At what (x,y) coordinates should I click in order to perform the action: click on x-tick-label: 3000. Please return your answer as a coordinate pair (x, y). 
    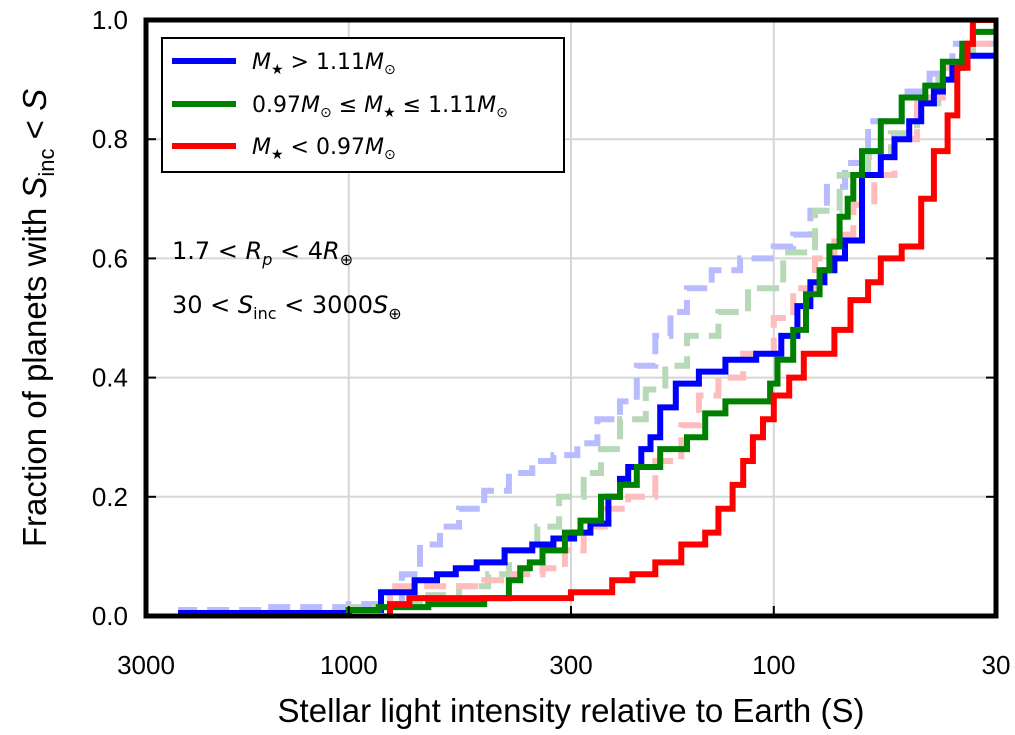
    Looking at the image, I should click on (146, 665).